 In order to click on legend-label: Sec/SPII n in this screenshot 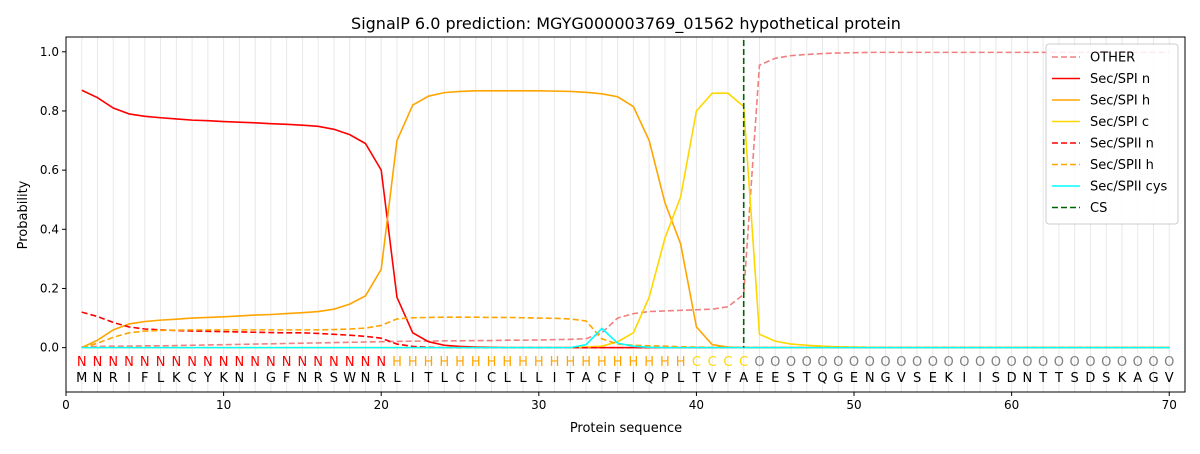, I will do `click(1122, 144)`.